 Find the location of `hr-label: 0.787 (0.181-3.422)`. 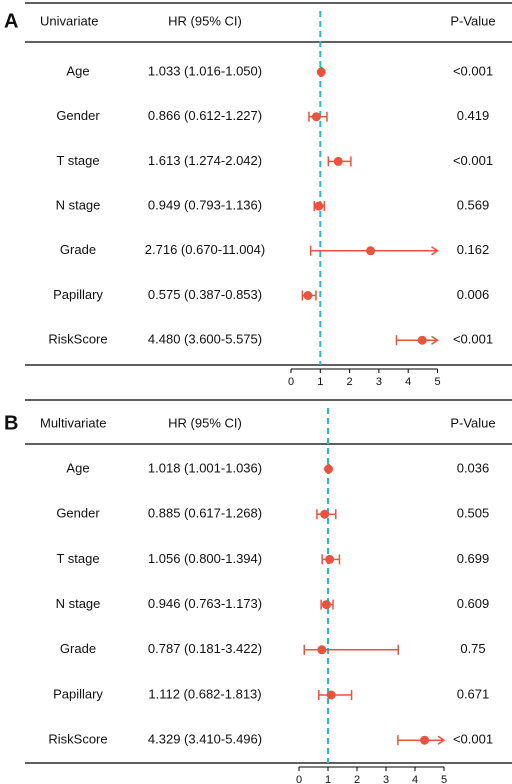

hr-label: 0.787 (0.181-3.422) is located at coordinates (205, 648).